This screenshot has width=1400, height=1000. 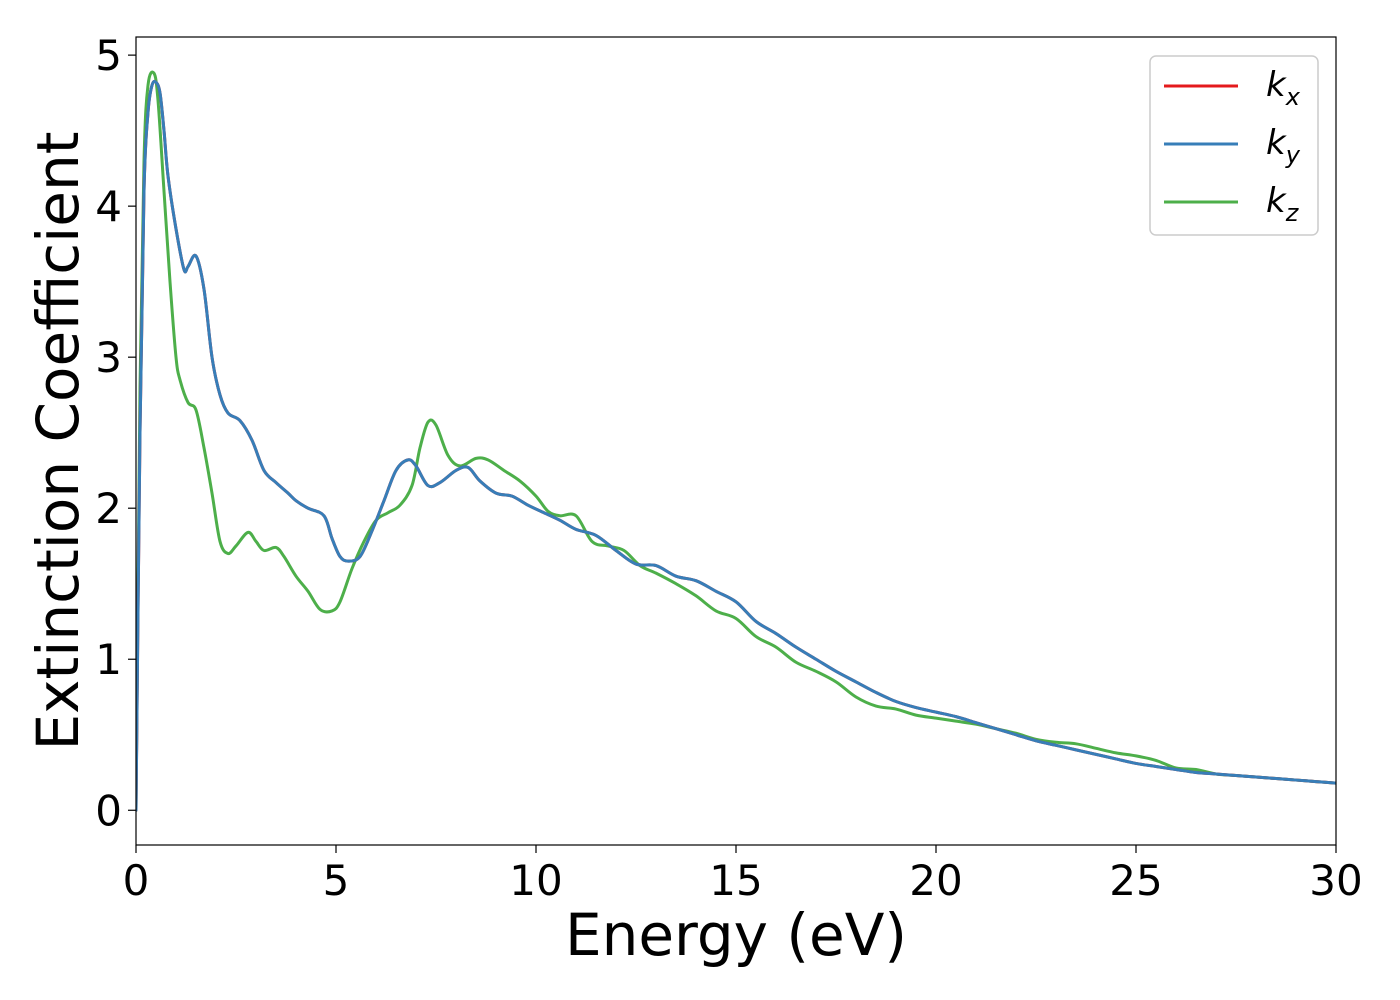 What do you see at coordinates (736, 935) in the screenshot?
I see `x-axis-title: Energy (eV)` at bounding box center [736, 935].